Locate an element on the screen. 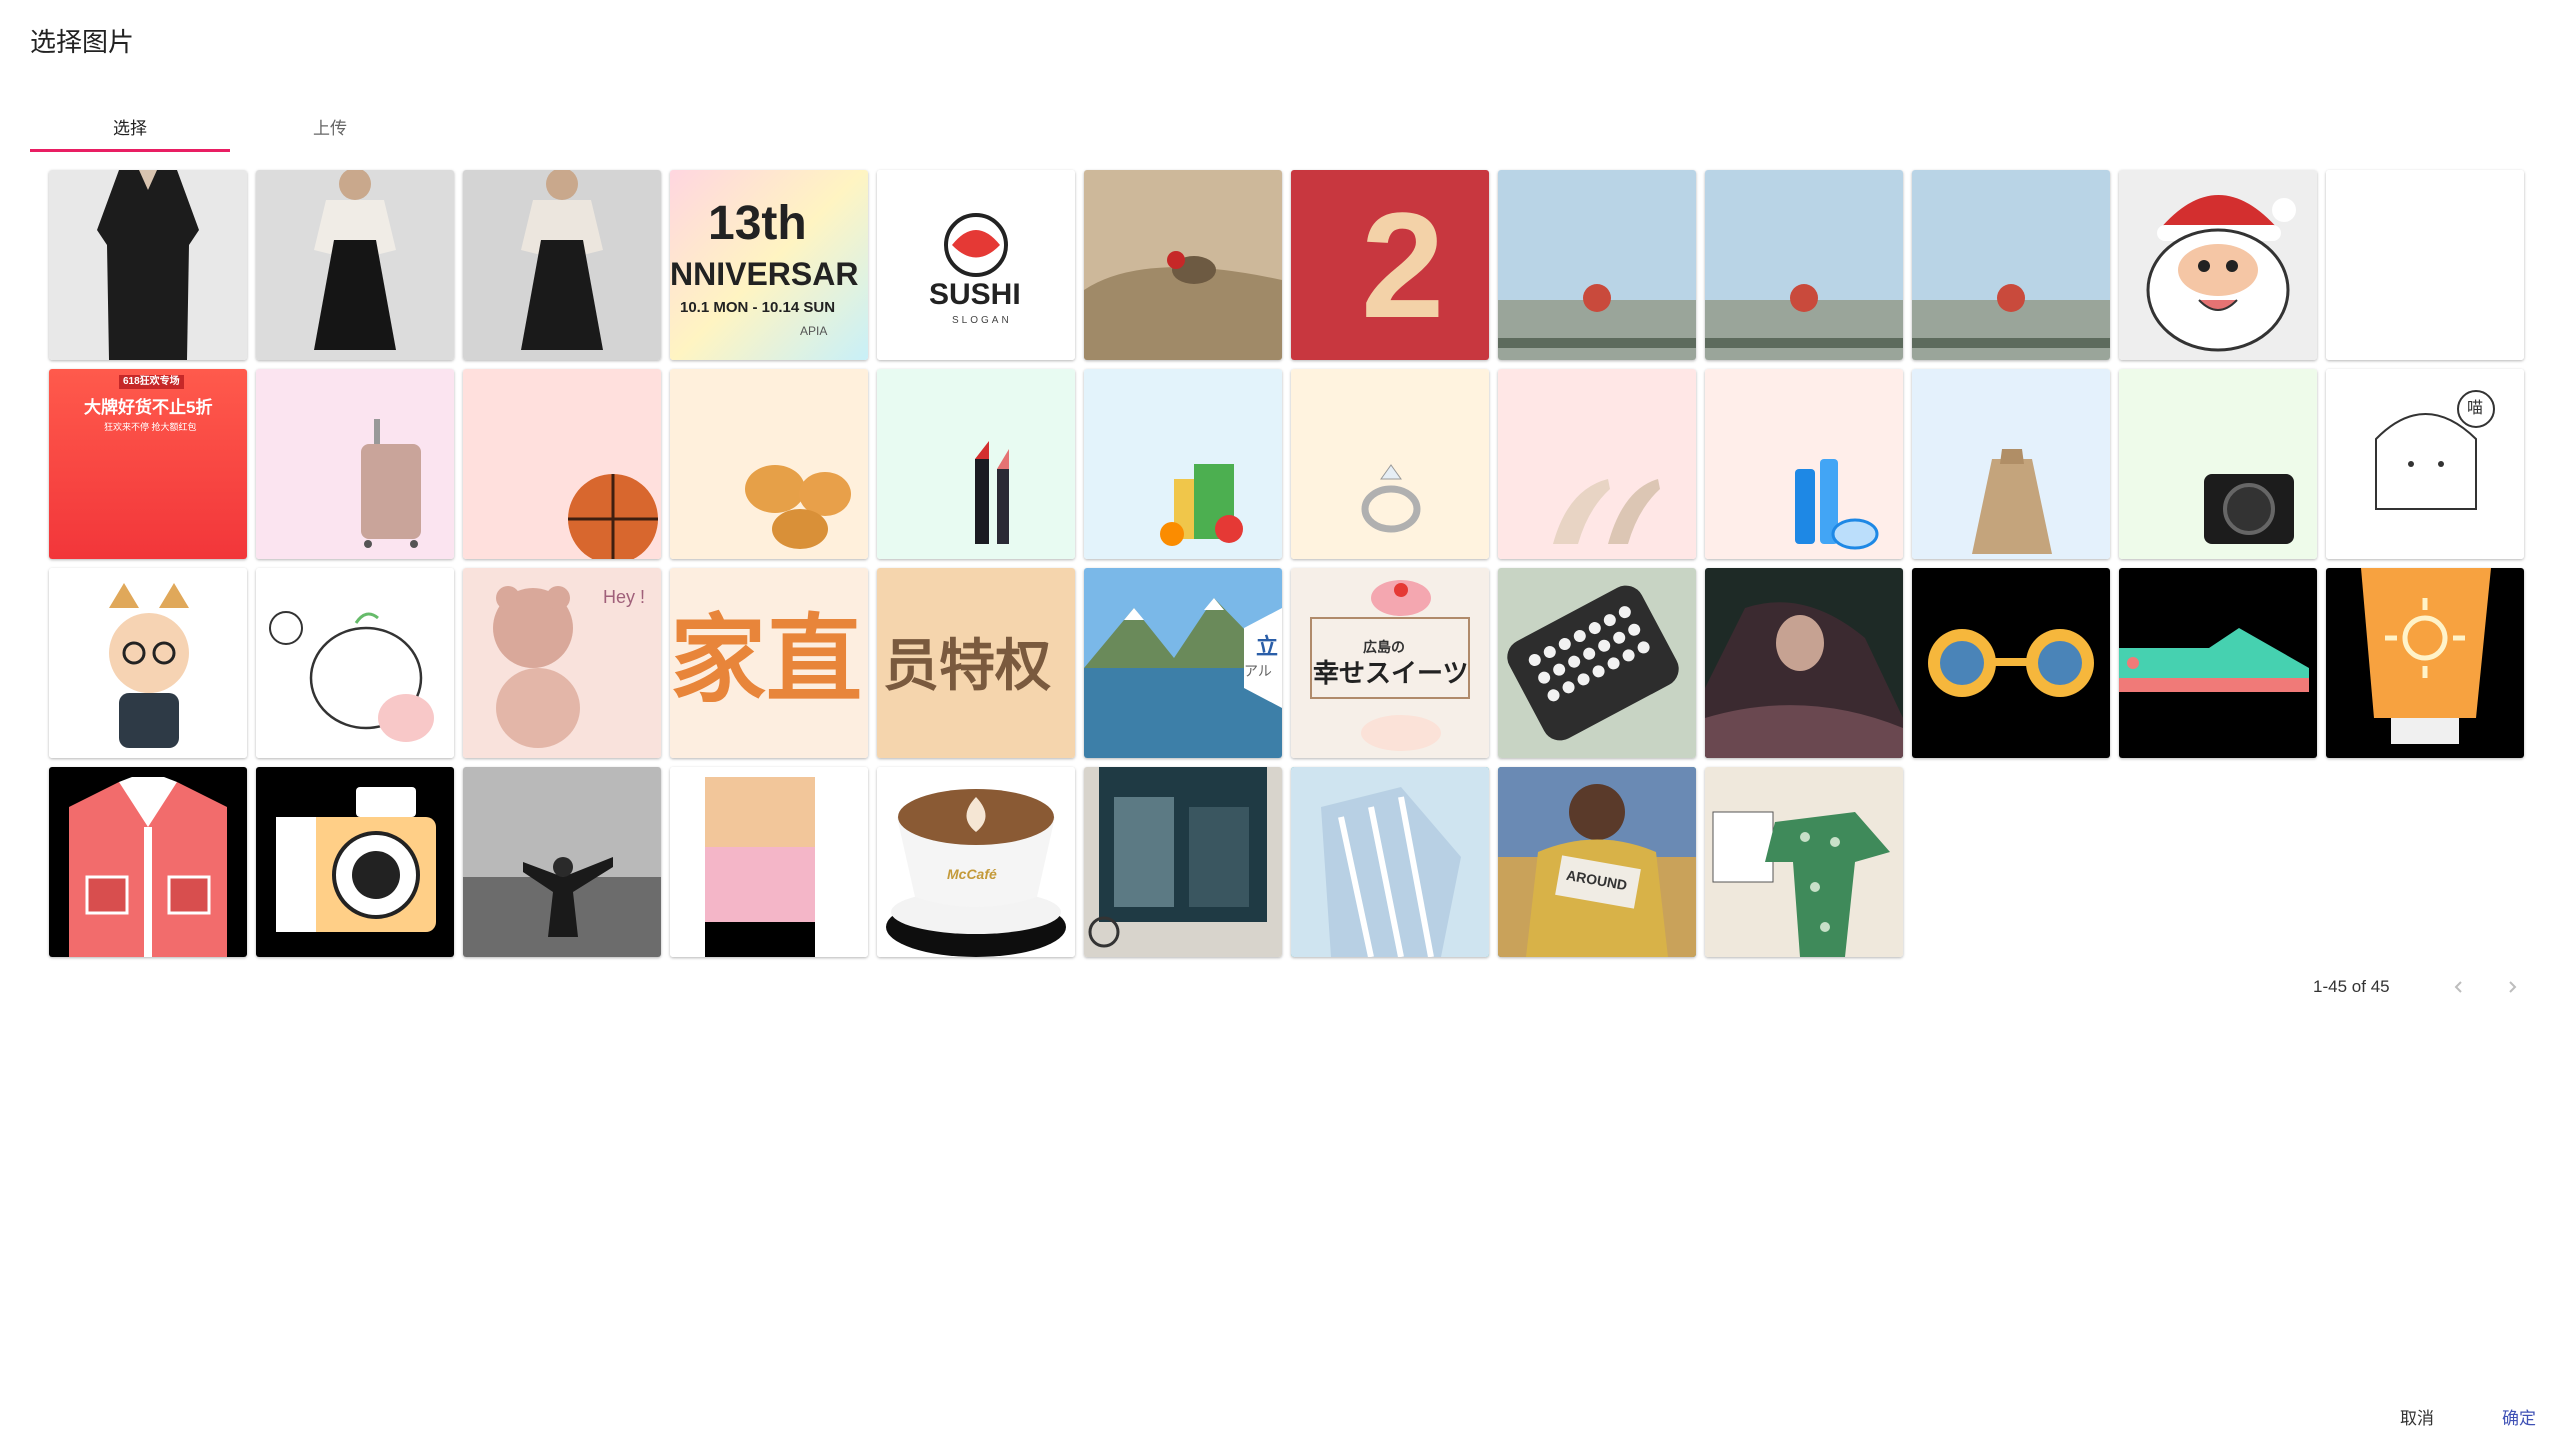 This screenshot has width=2560, height=1440. image-tile: SUSHI SLOGAN is located at coordinates (976, 265).